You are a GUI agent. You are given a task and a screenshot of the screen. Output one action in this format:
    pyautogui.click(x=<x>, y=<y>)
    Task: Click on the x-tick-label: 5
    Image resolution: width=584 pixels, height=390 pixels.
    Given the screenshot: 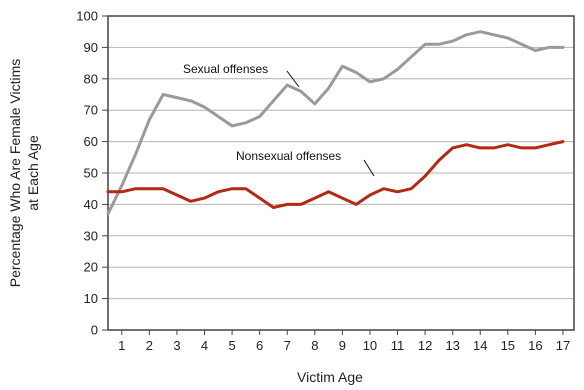 What is the action you would take?
    pyautogui.click(x=231, y=345)
    